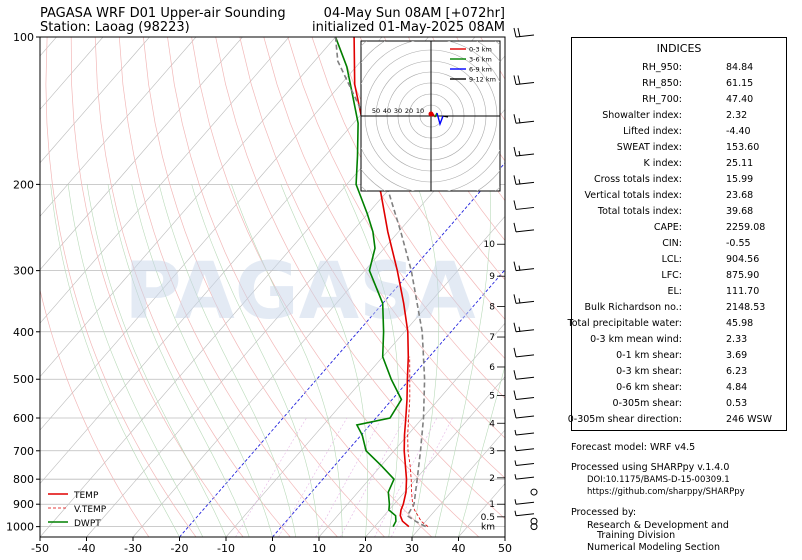 Image resolution: width=802 pixels, height=560 pixels. Describe the element at coordinates (319, 548) in the screenshot. I see `x-tick-label: 10` at that location.